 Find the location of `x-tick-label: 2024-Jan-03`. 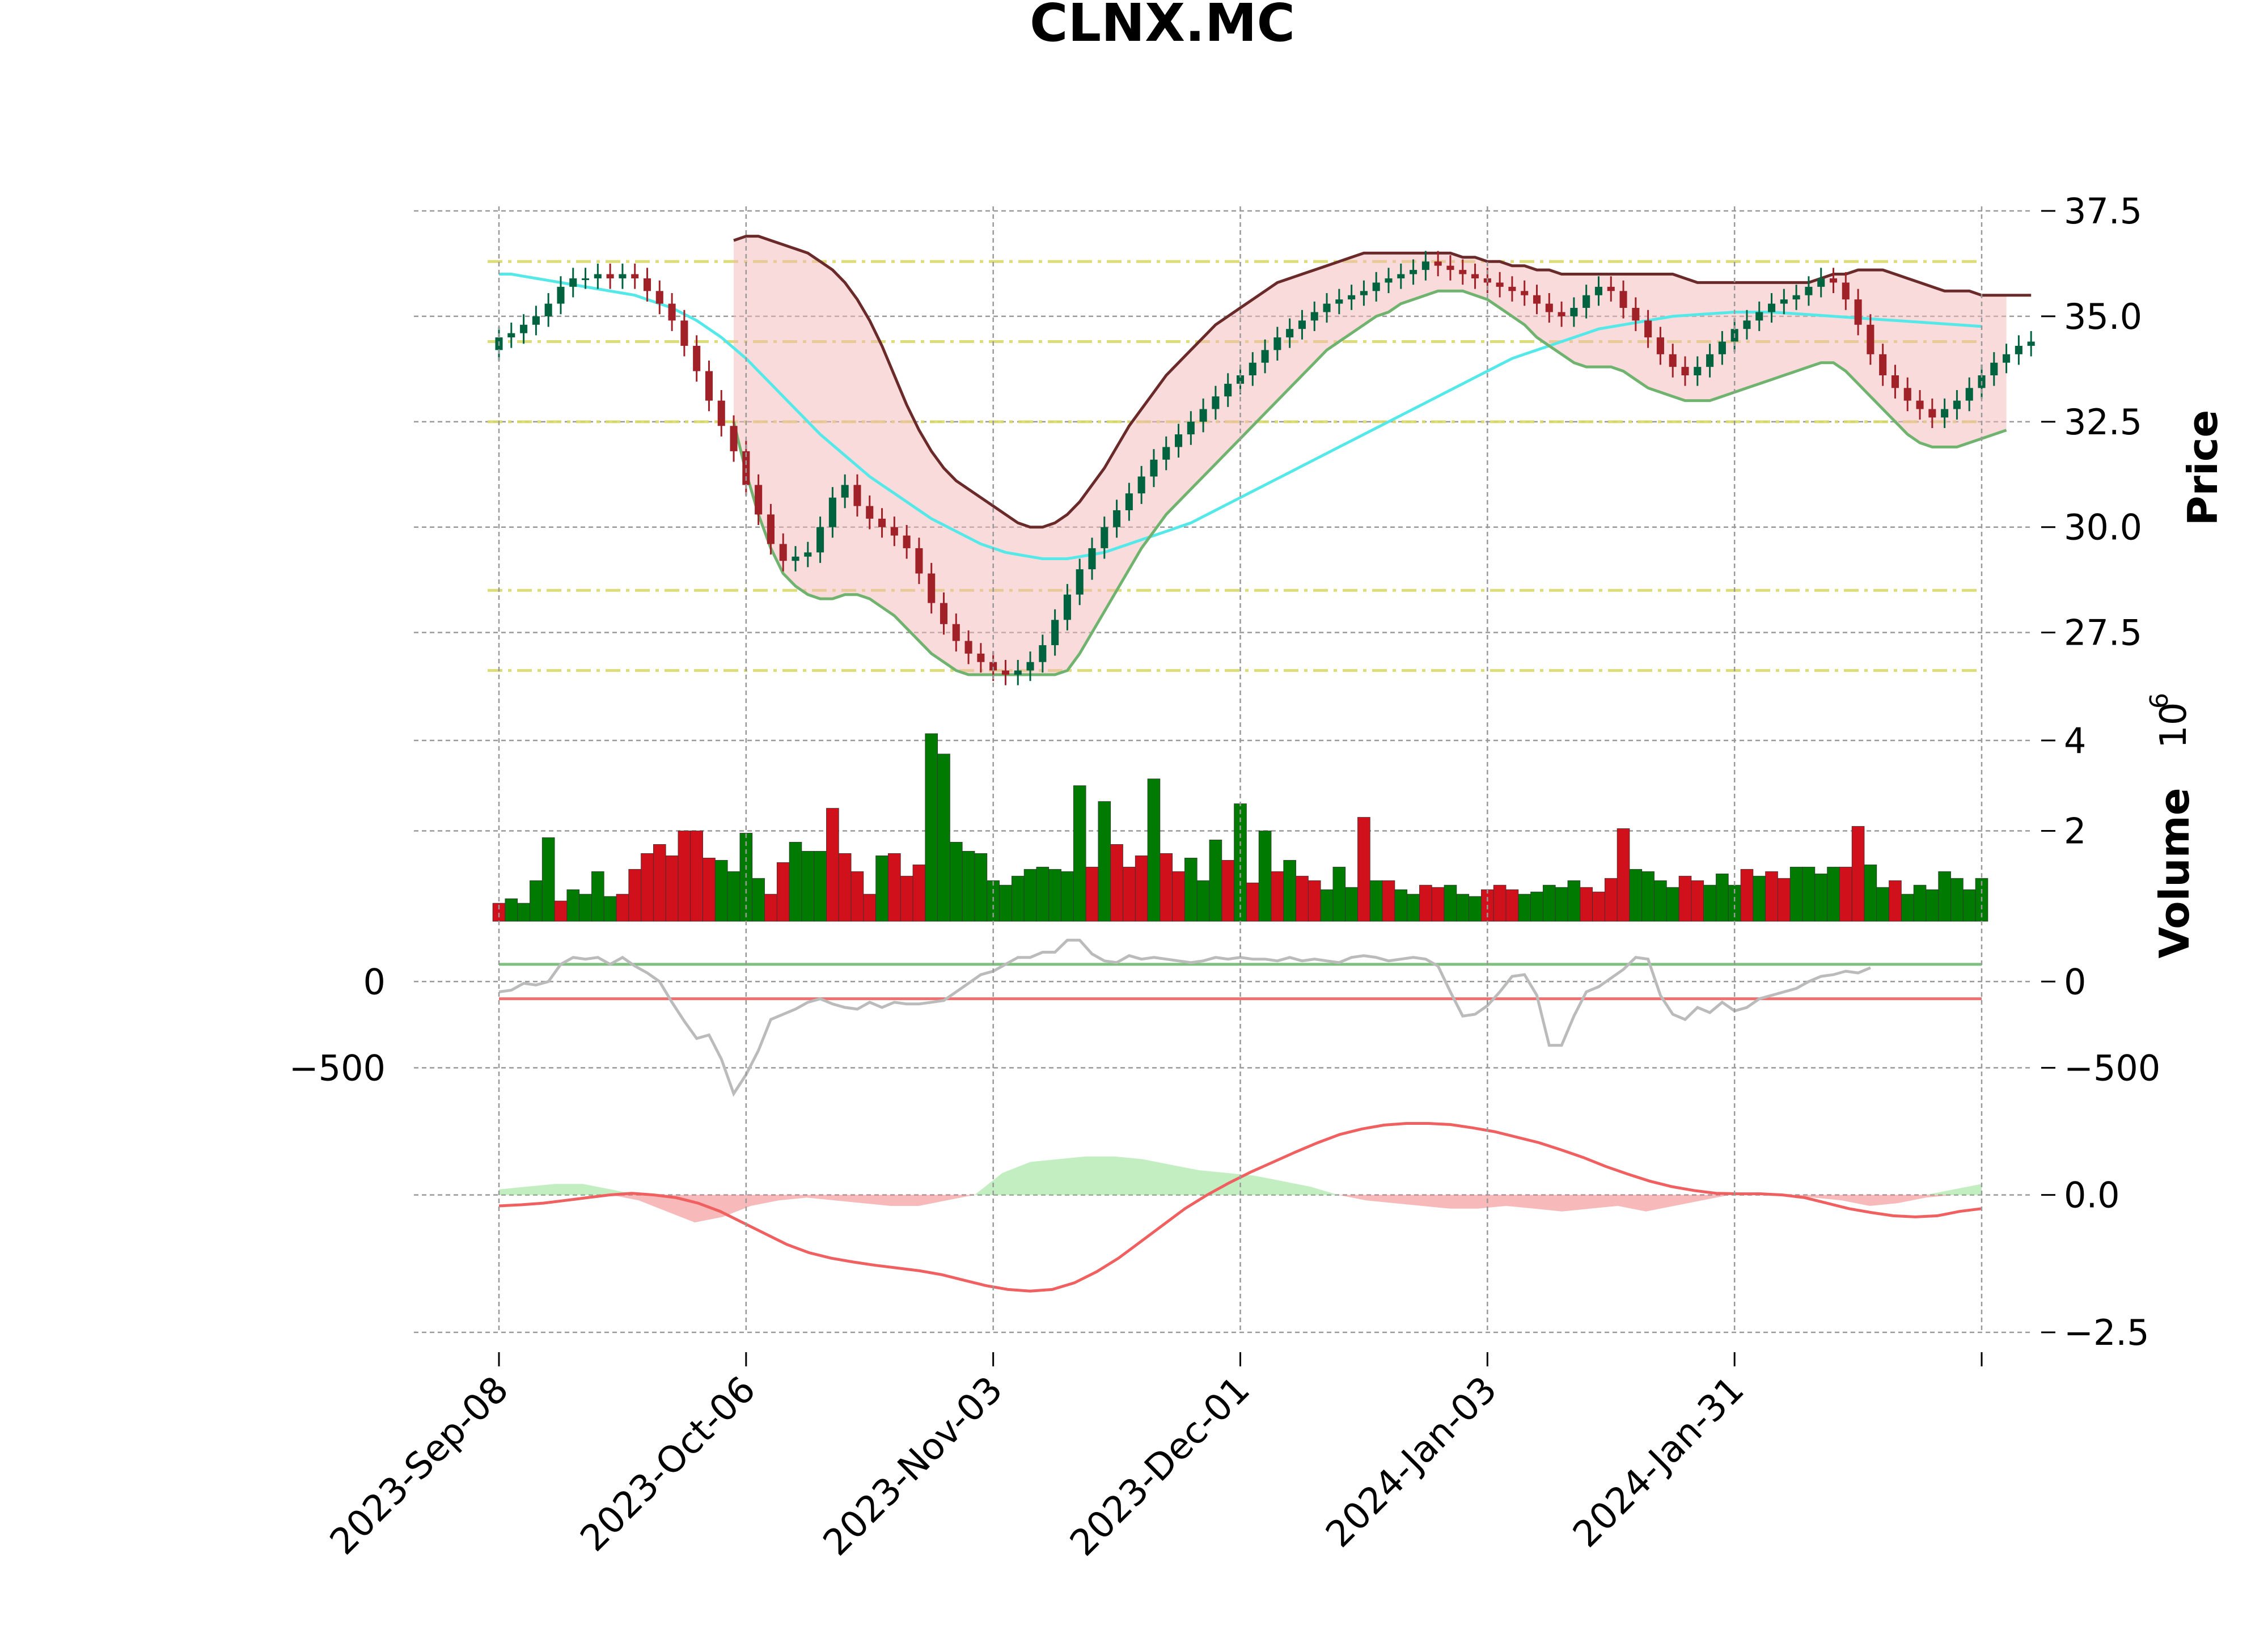

x-tick-label: 2024-Jan-03 is located at coordinates (1411, 1463).